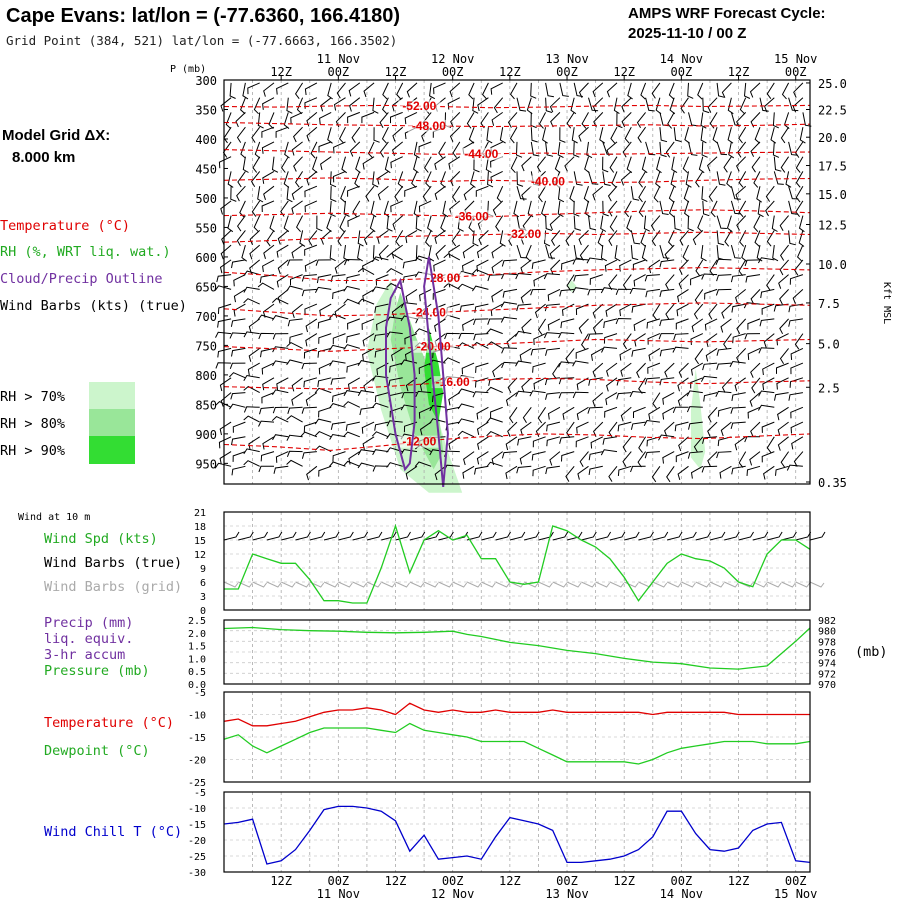 The image size is (900, 900). What do you see at coordinates (65, 226) in the screenshot?
I see `legend-temperature: Temperature (°C)` at bounding box center [65, 226].